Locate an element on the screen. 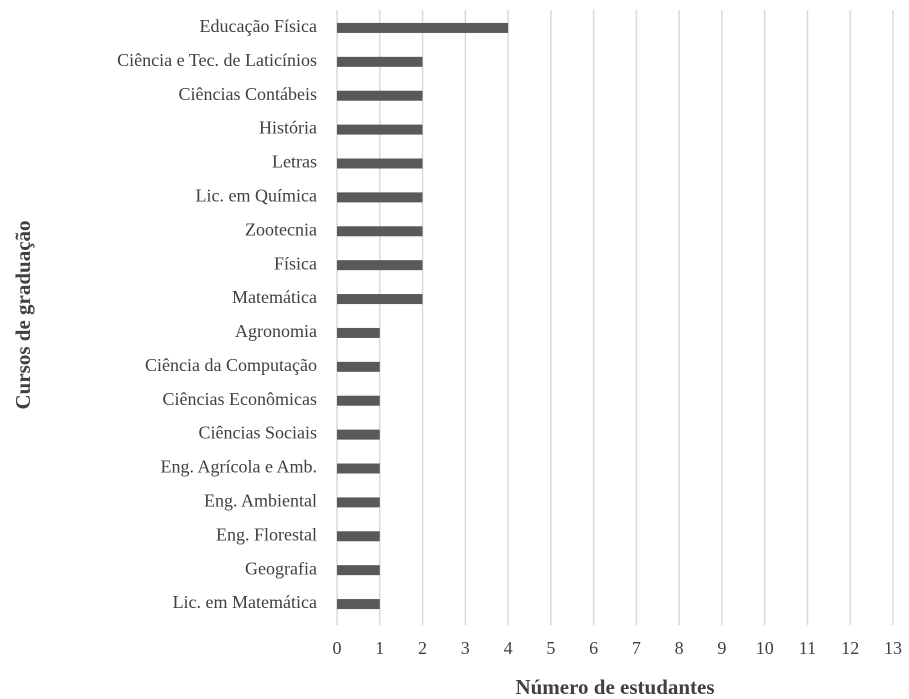  x-tick-label: 2 is located at coordinates (422, 648).